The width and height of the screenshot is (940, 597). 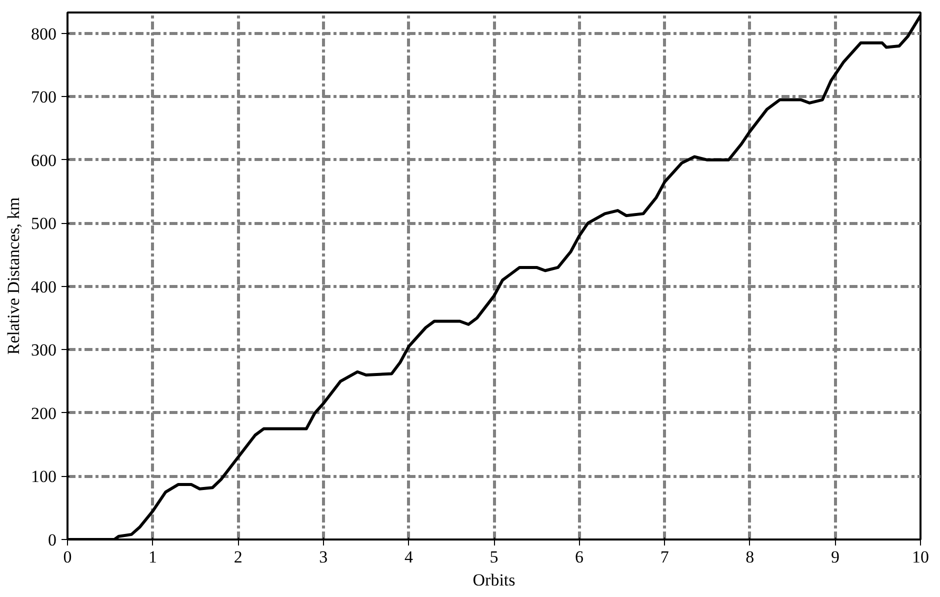 I want to click on x-tick-label: 0, so click(x=67, y=557).